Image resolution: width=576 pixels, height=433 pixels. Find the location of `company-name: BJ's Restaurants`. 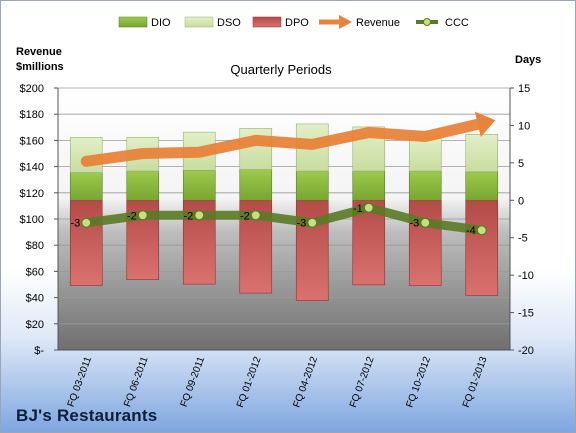

company-name: BJ's Restaurants is located at coordinates (87, 415).